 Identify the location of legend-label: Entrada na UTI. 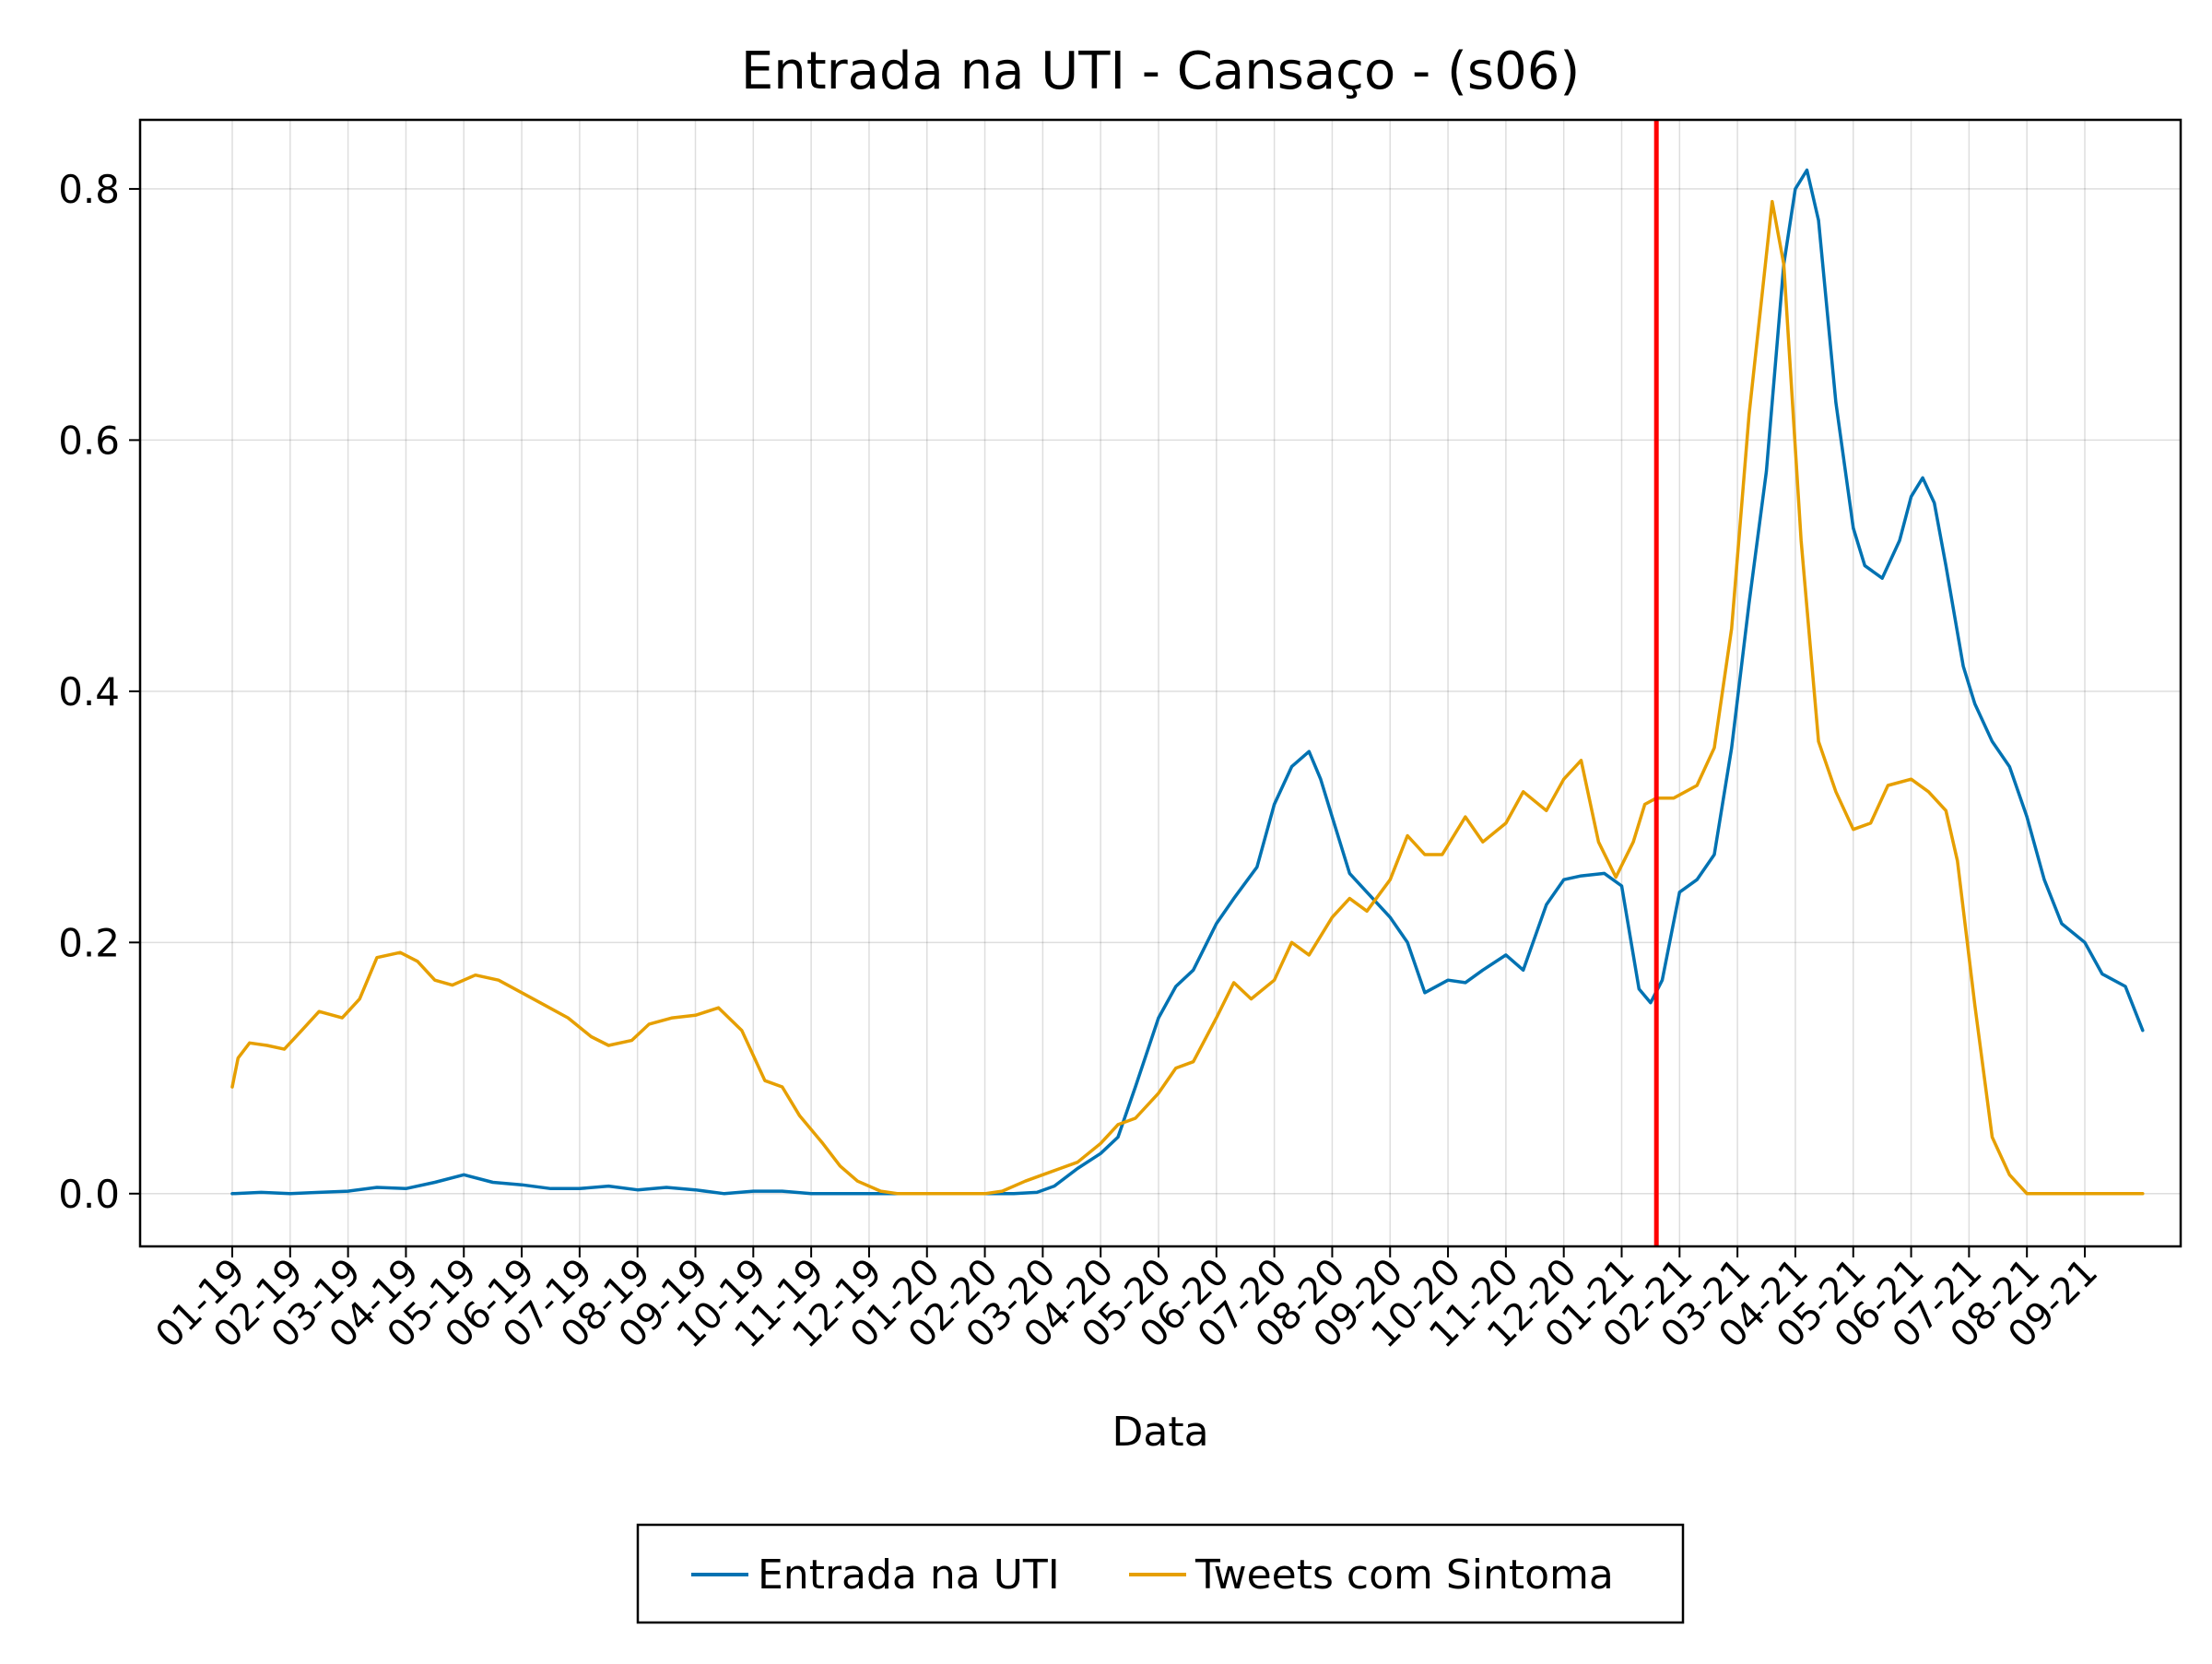
(909, 1575).